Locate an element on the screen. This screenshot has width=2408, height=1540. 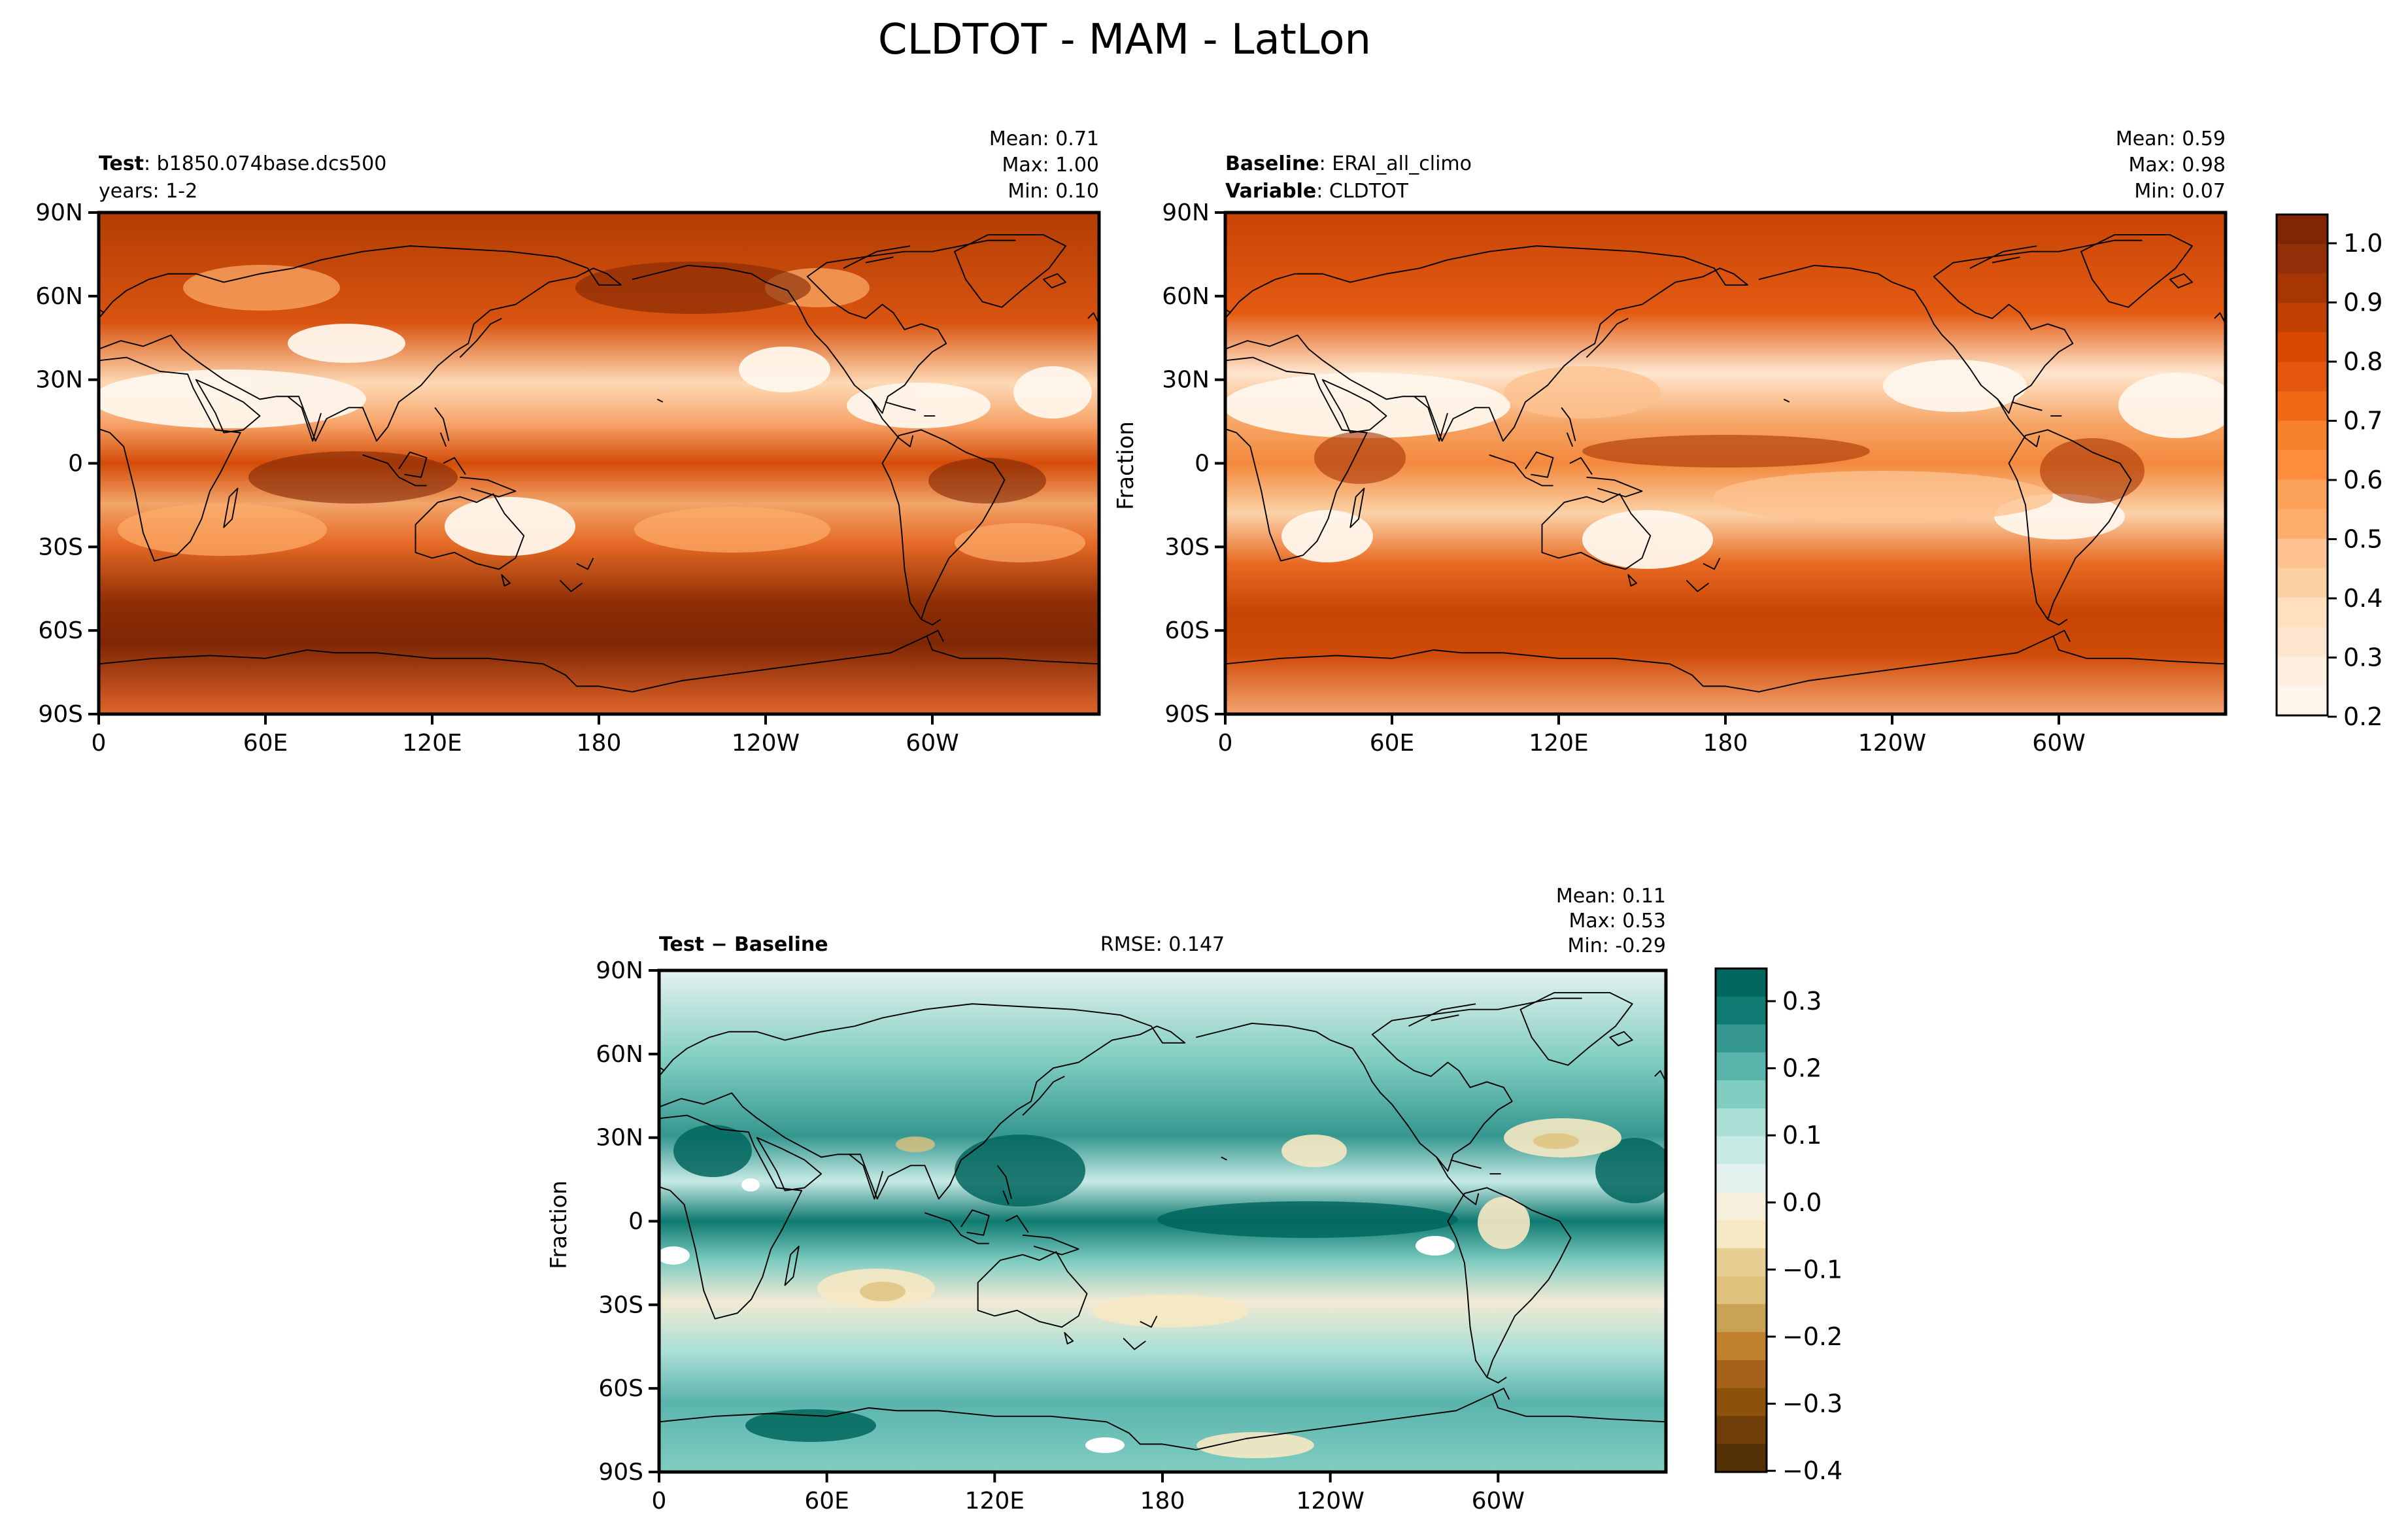
difference-colorbar-frame is located at coordinates (1741, 1220).